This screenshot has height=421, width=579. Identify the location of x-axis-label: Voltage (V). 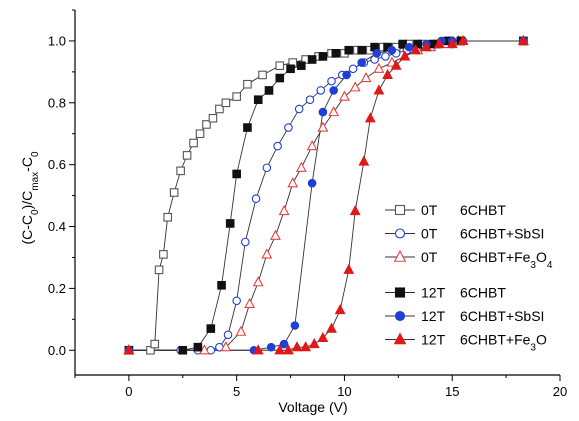
(312, 407).